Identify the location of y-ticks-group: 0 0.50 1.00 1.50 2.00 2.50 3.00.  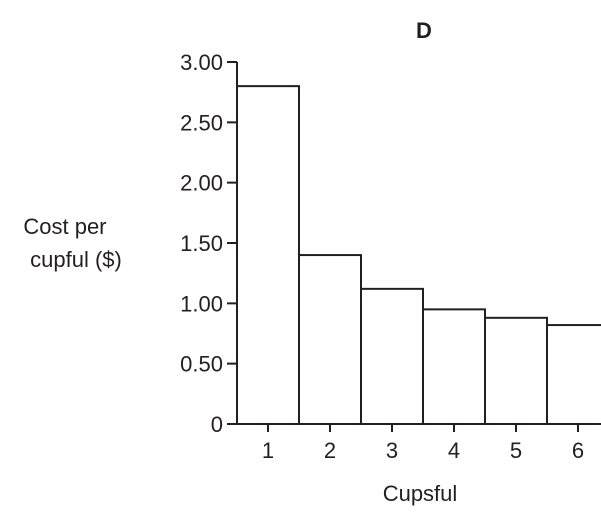
(201, 243).